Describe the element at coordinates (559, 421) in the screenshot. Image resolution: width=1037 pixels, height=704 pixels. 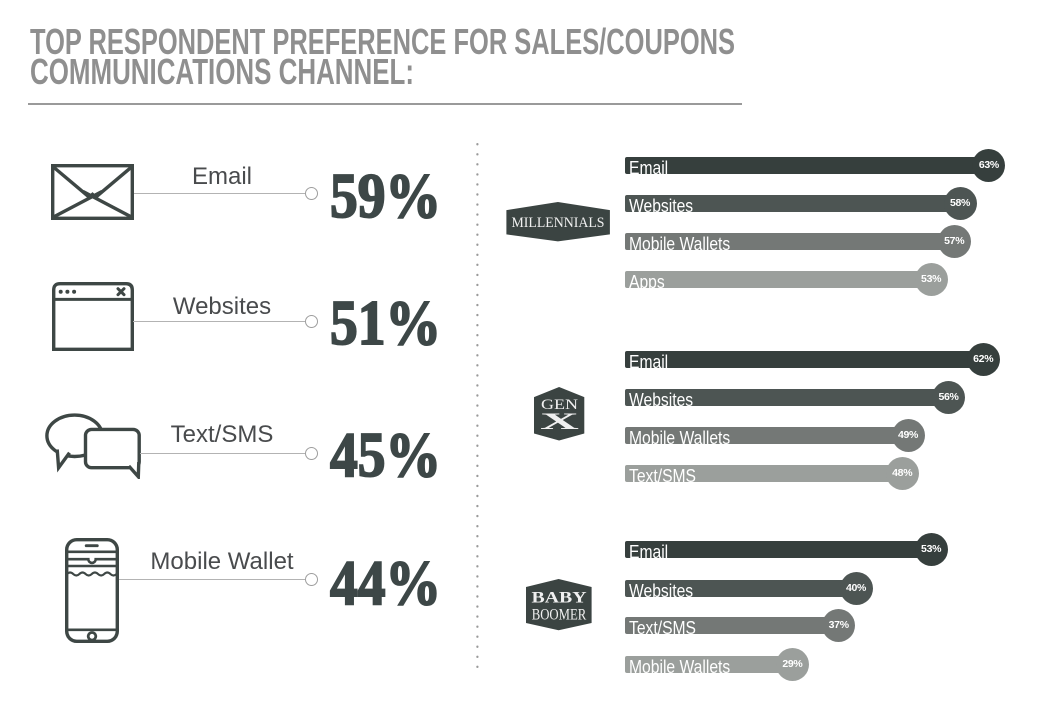
I see `svg-text: X` at that location.